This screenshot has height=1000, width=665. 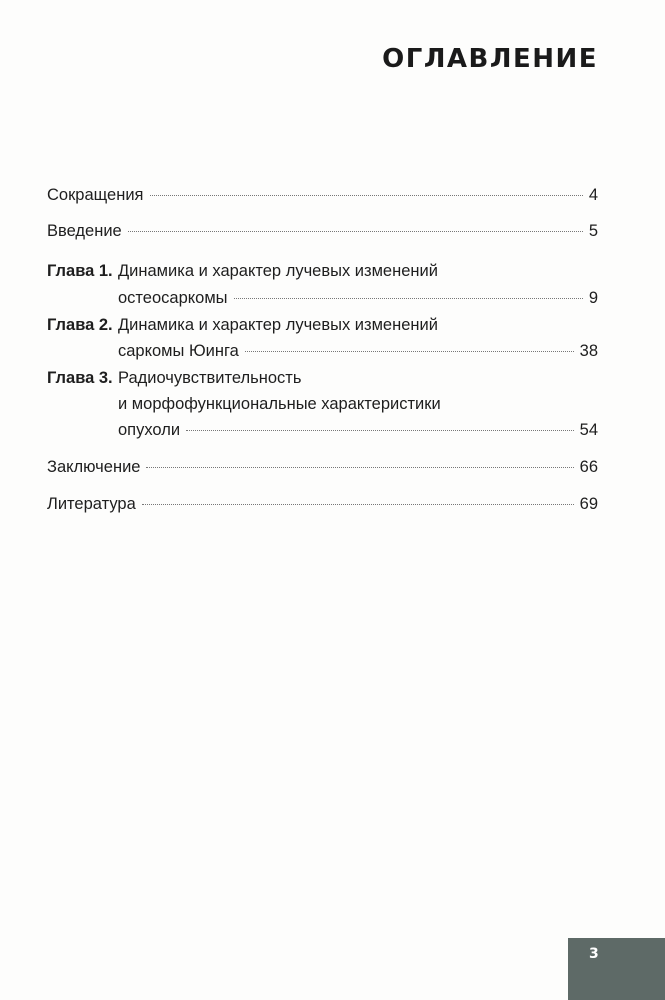 I want to click on chapter-label: Глава 3., so click(x=80, y=378).